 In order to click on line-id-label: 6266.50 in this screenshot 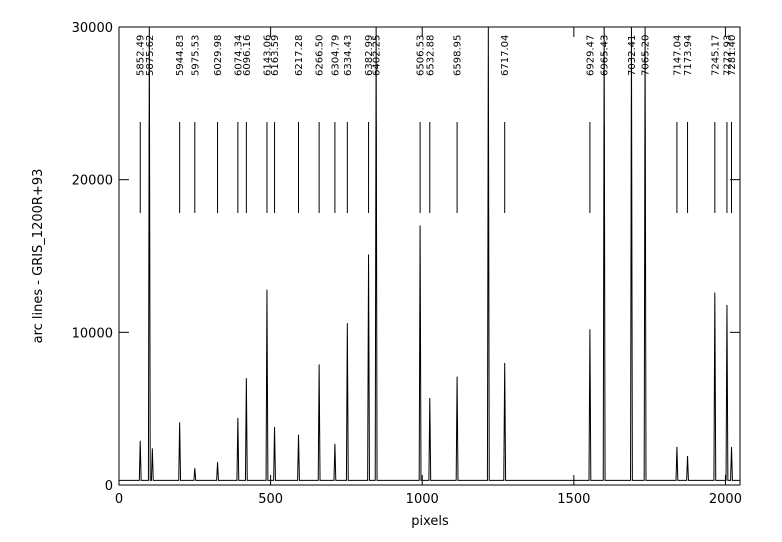, I will do `click(320, 55)`.